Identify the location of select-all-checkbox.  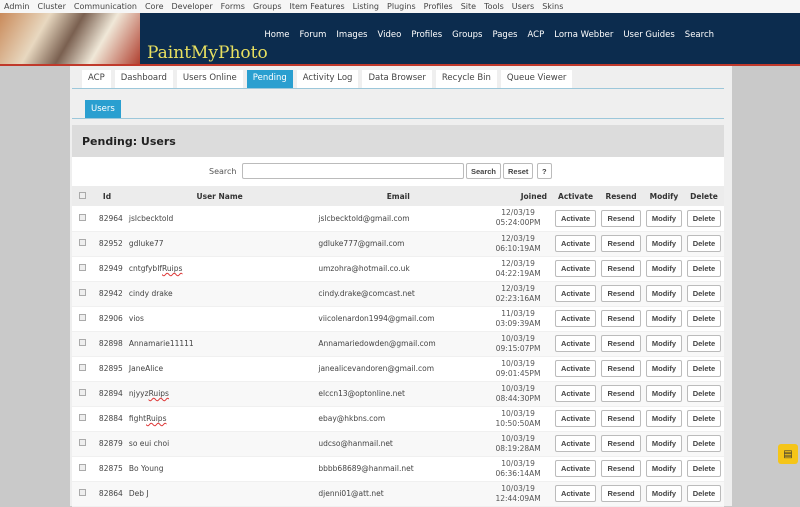
(83, 195).